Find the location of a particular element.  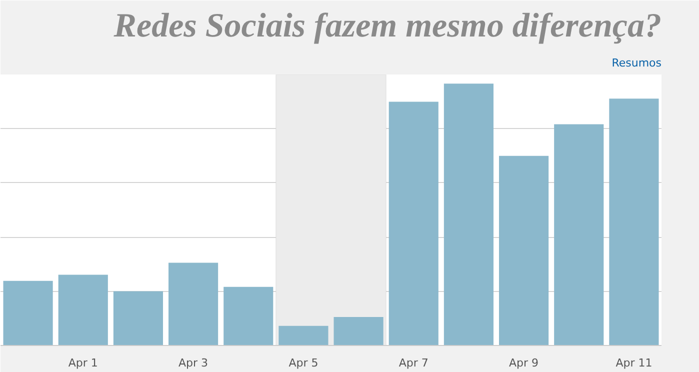

x-tick-label: Apr 11 is located at coordinates (634, 363).